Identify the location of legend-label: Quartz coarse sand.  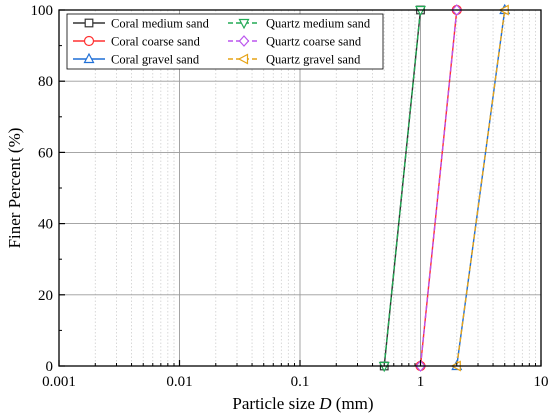
(314, 42).